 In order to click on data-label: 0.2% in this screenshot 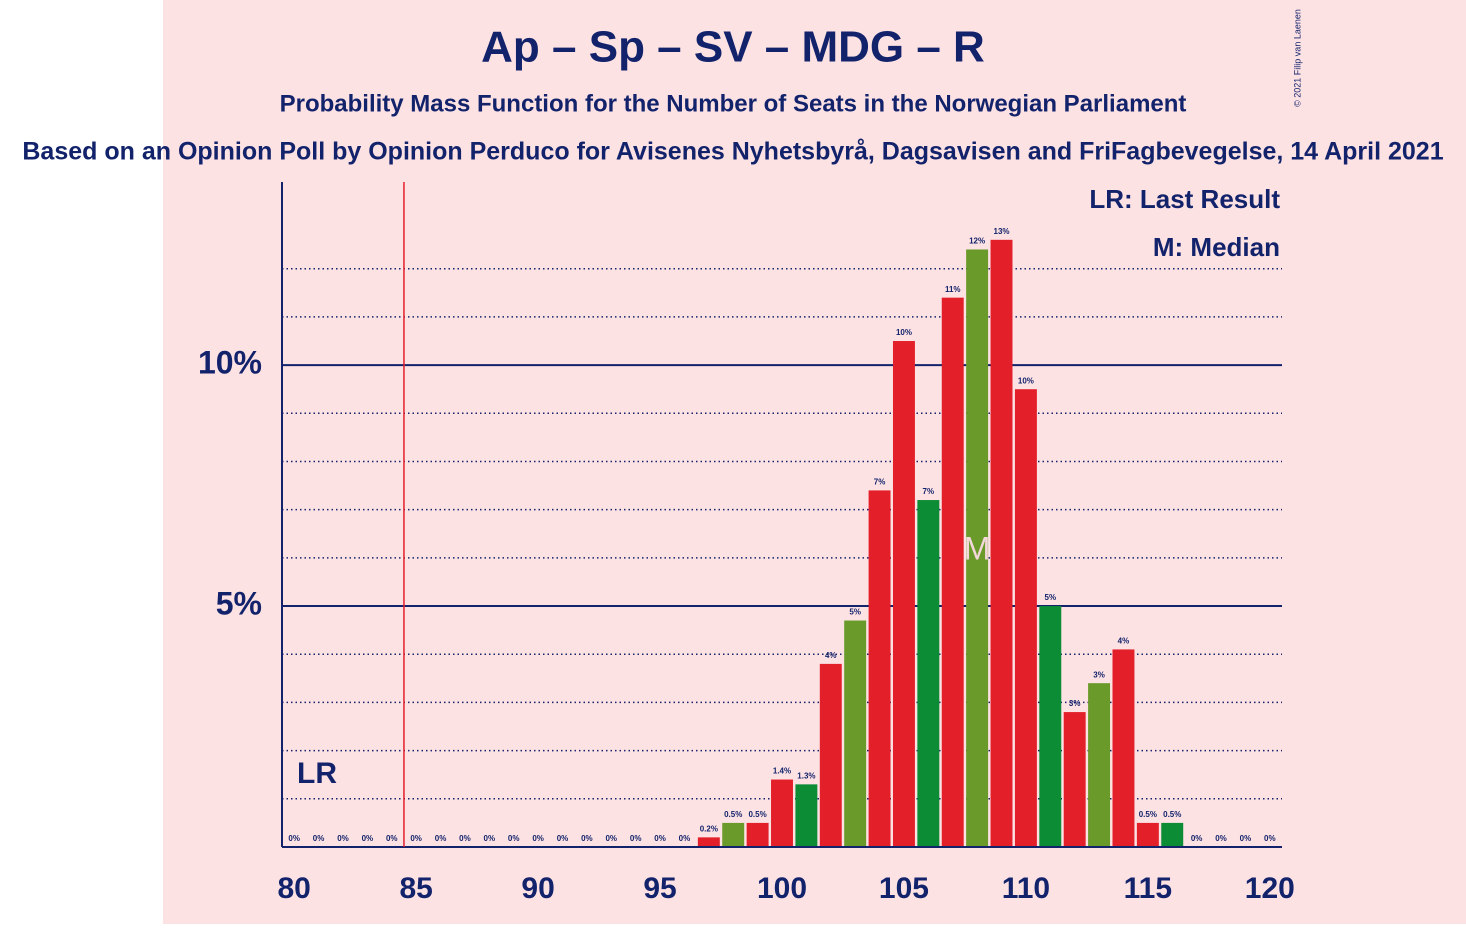, I will do `click(709, 828)`.